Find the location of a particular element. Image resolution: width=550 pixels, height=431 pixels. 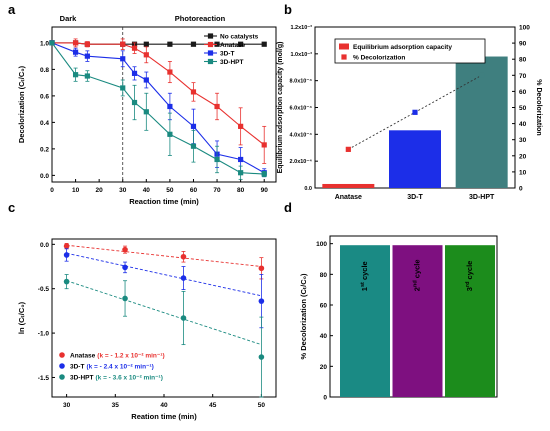

panel-b-y2tick-label: 90 is located at coordinates (523, 44).